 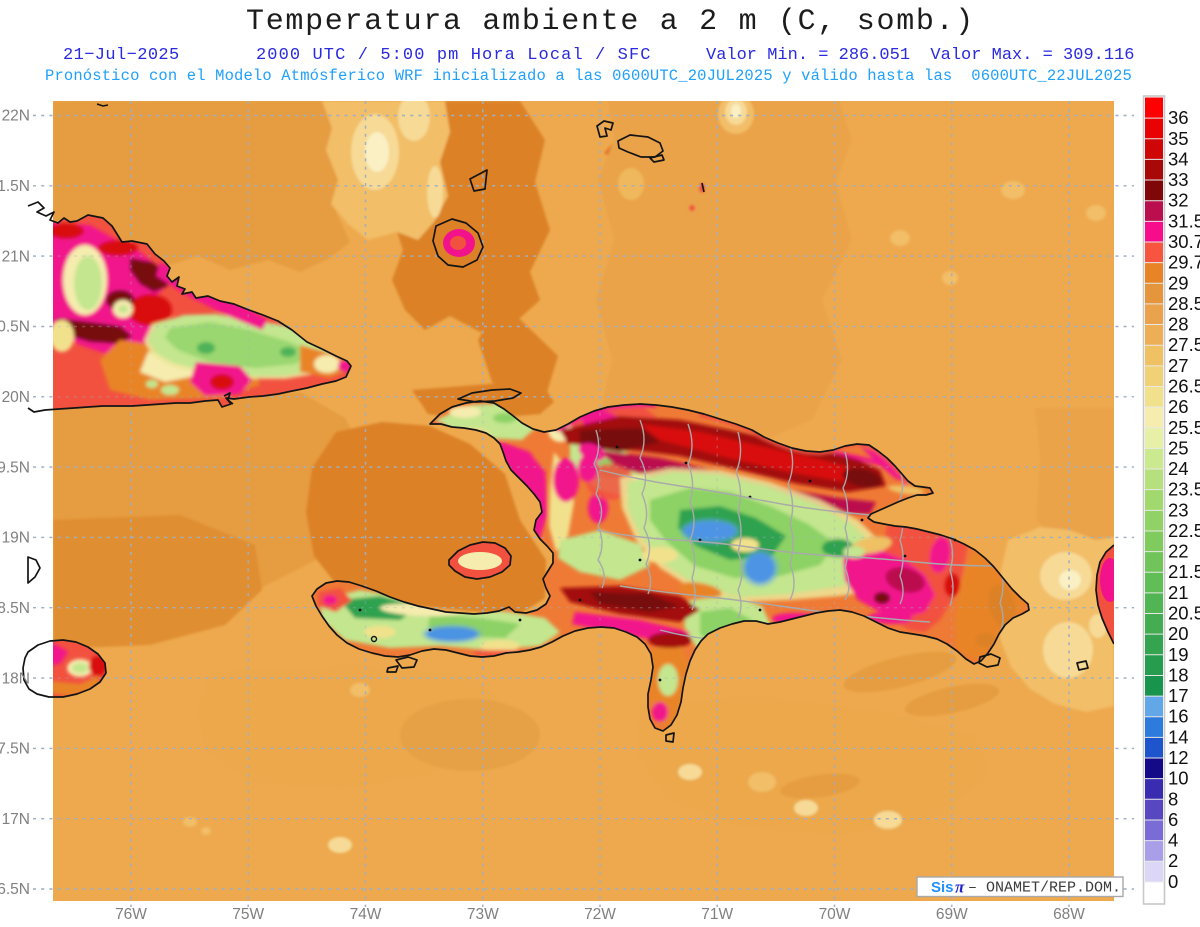 I want to click on svg-text: 8, so click(x=1173, y=798).